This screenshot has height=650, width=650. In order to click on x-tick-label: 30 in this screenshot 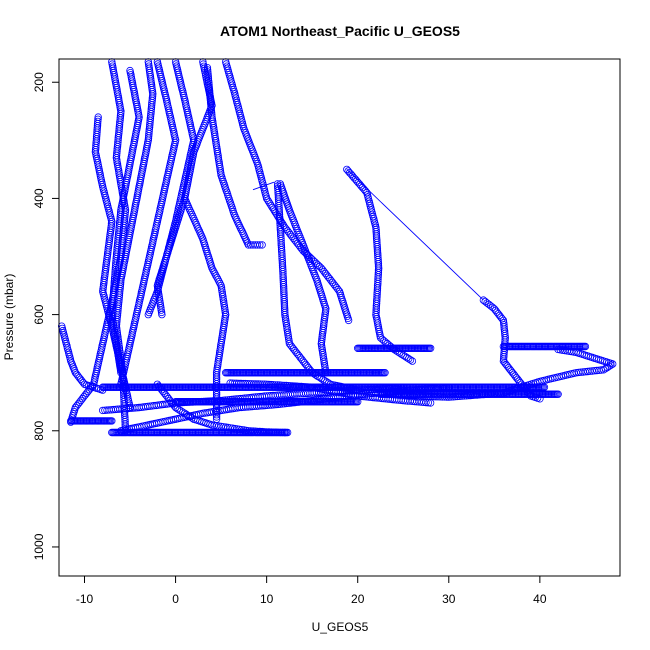, I will do `click(449, 599)`.